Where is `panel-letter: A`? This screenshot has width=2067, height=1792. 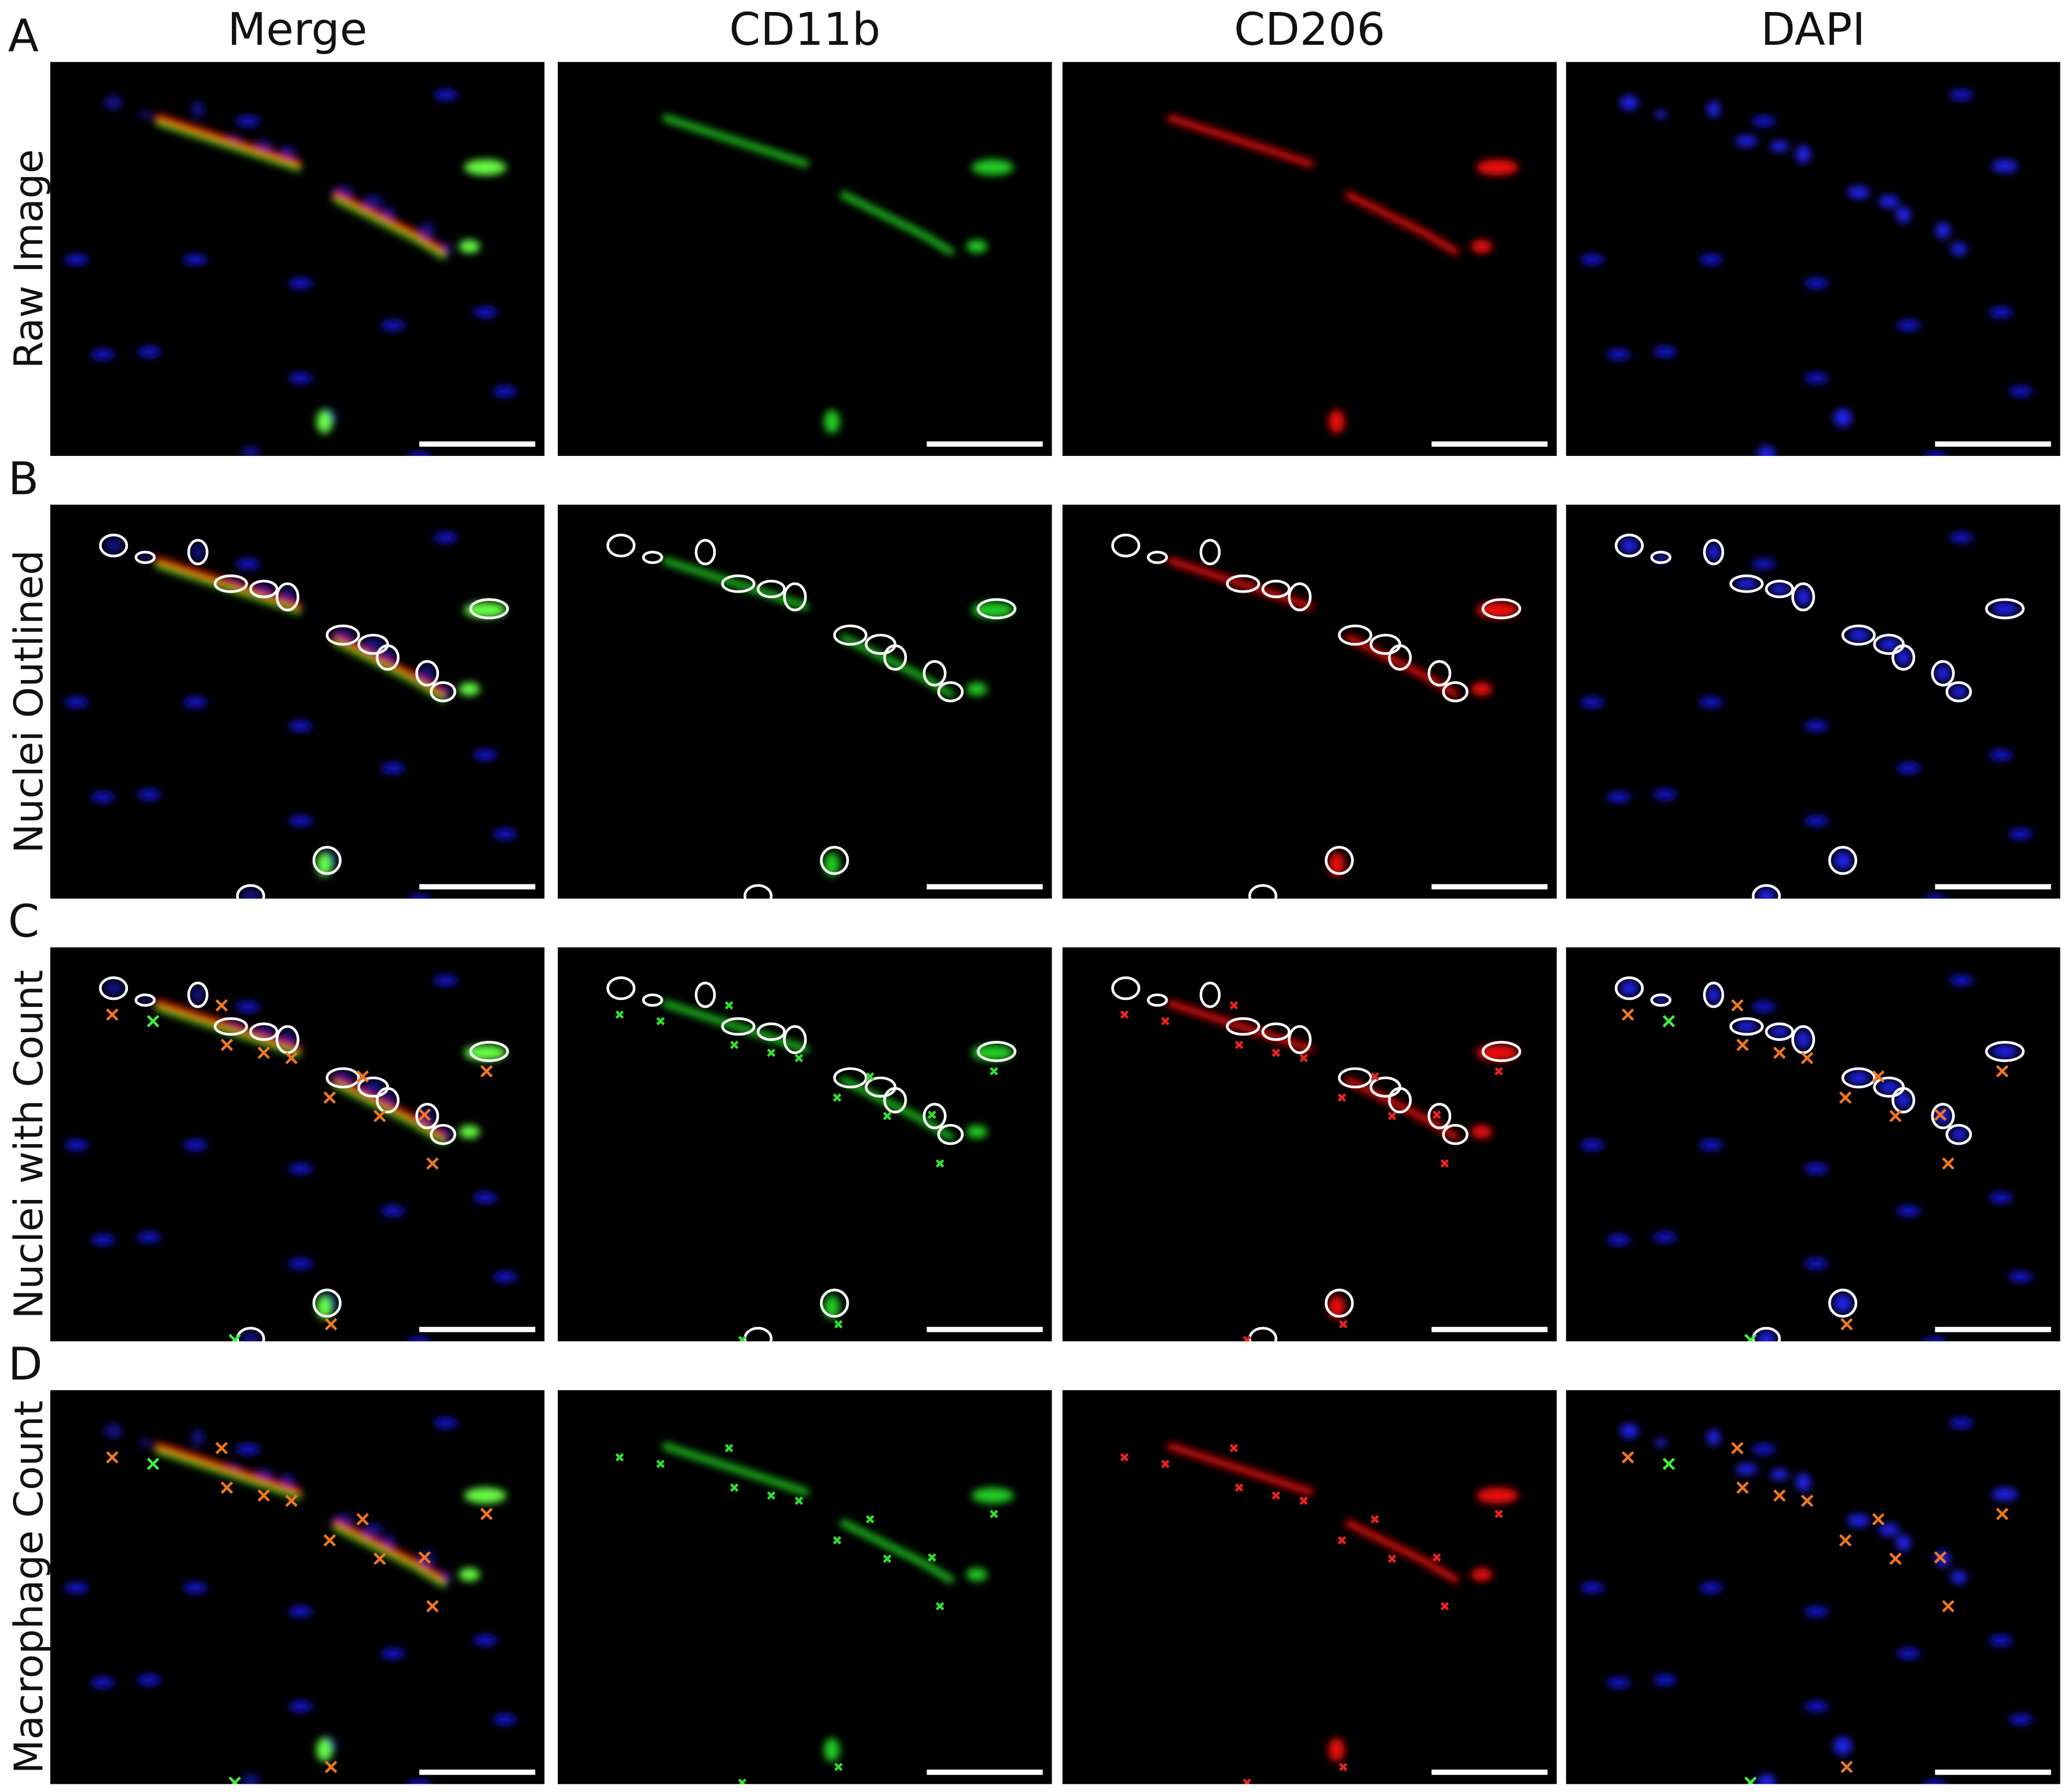 panel-letter: A is located at coordinates (23, 36).